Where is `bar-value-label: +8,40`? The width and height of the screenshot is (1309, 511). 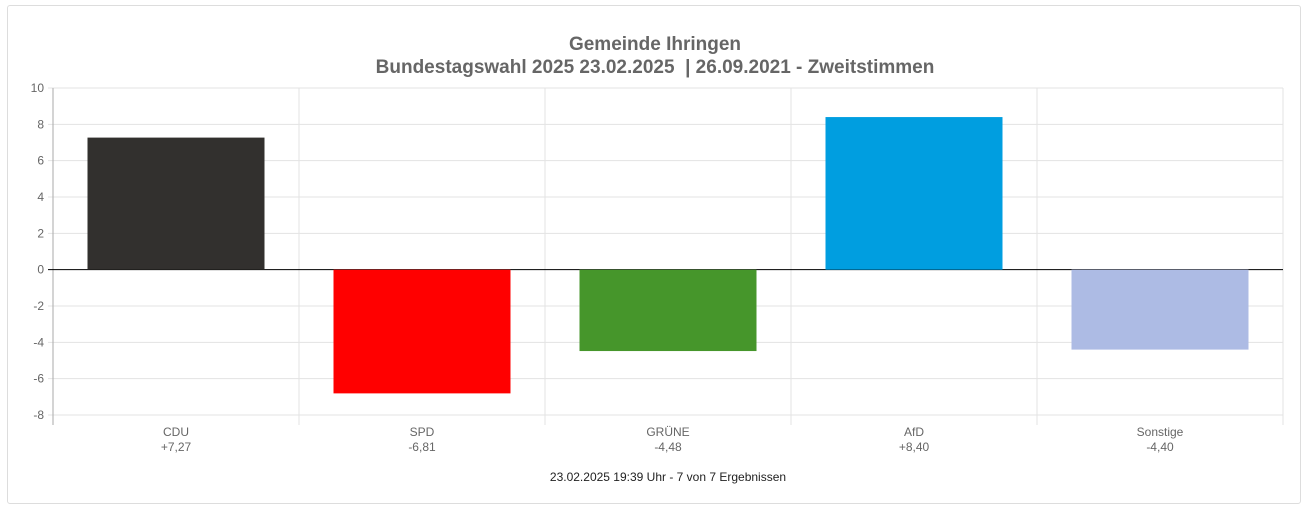 bar-value-label: +8,40 is located at coordinates (914, 447).